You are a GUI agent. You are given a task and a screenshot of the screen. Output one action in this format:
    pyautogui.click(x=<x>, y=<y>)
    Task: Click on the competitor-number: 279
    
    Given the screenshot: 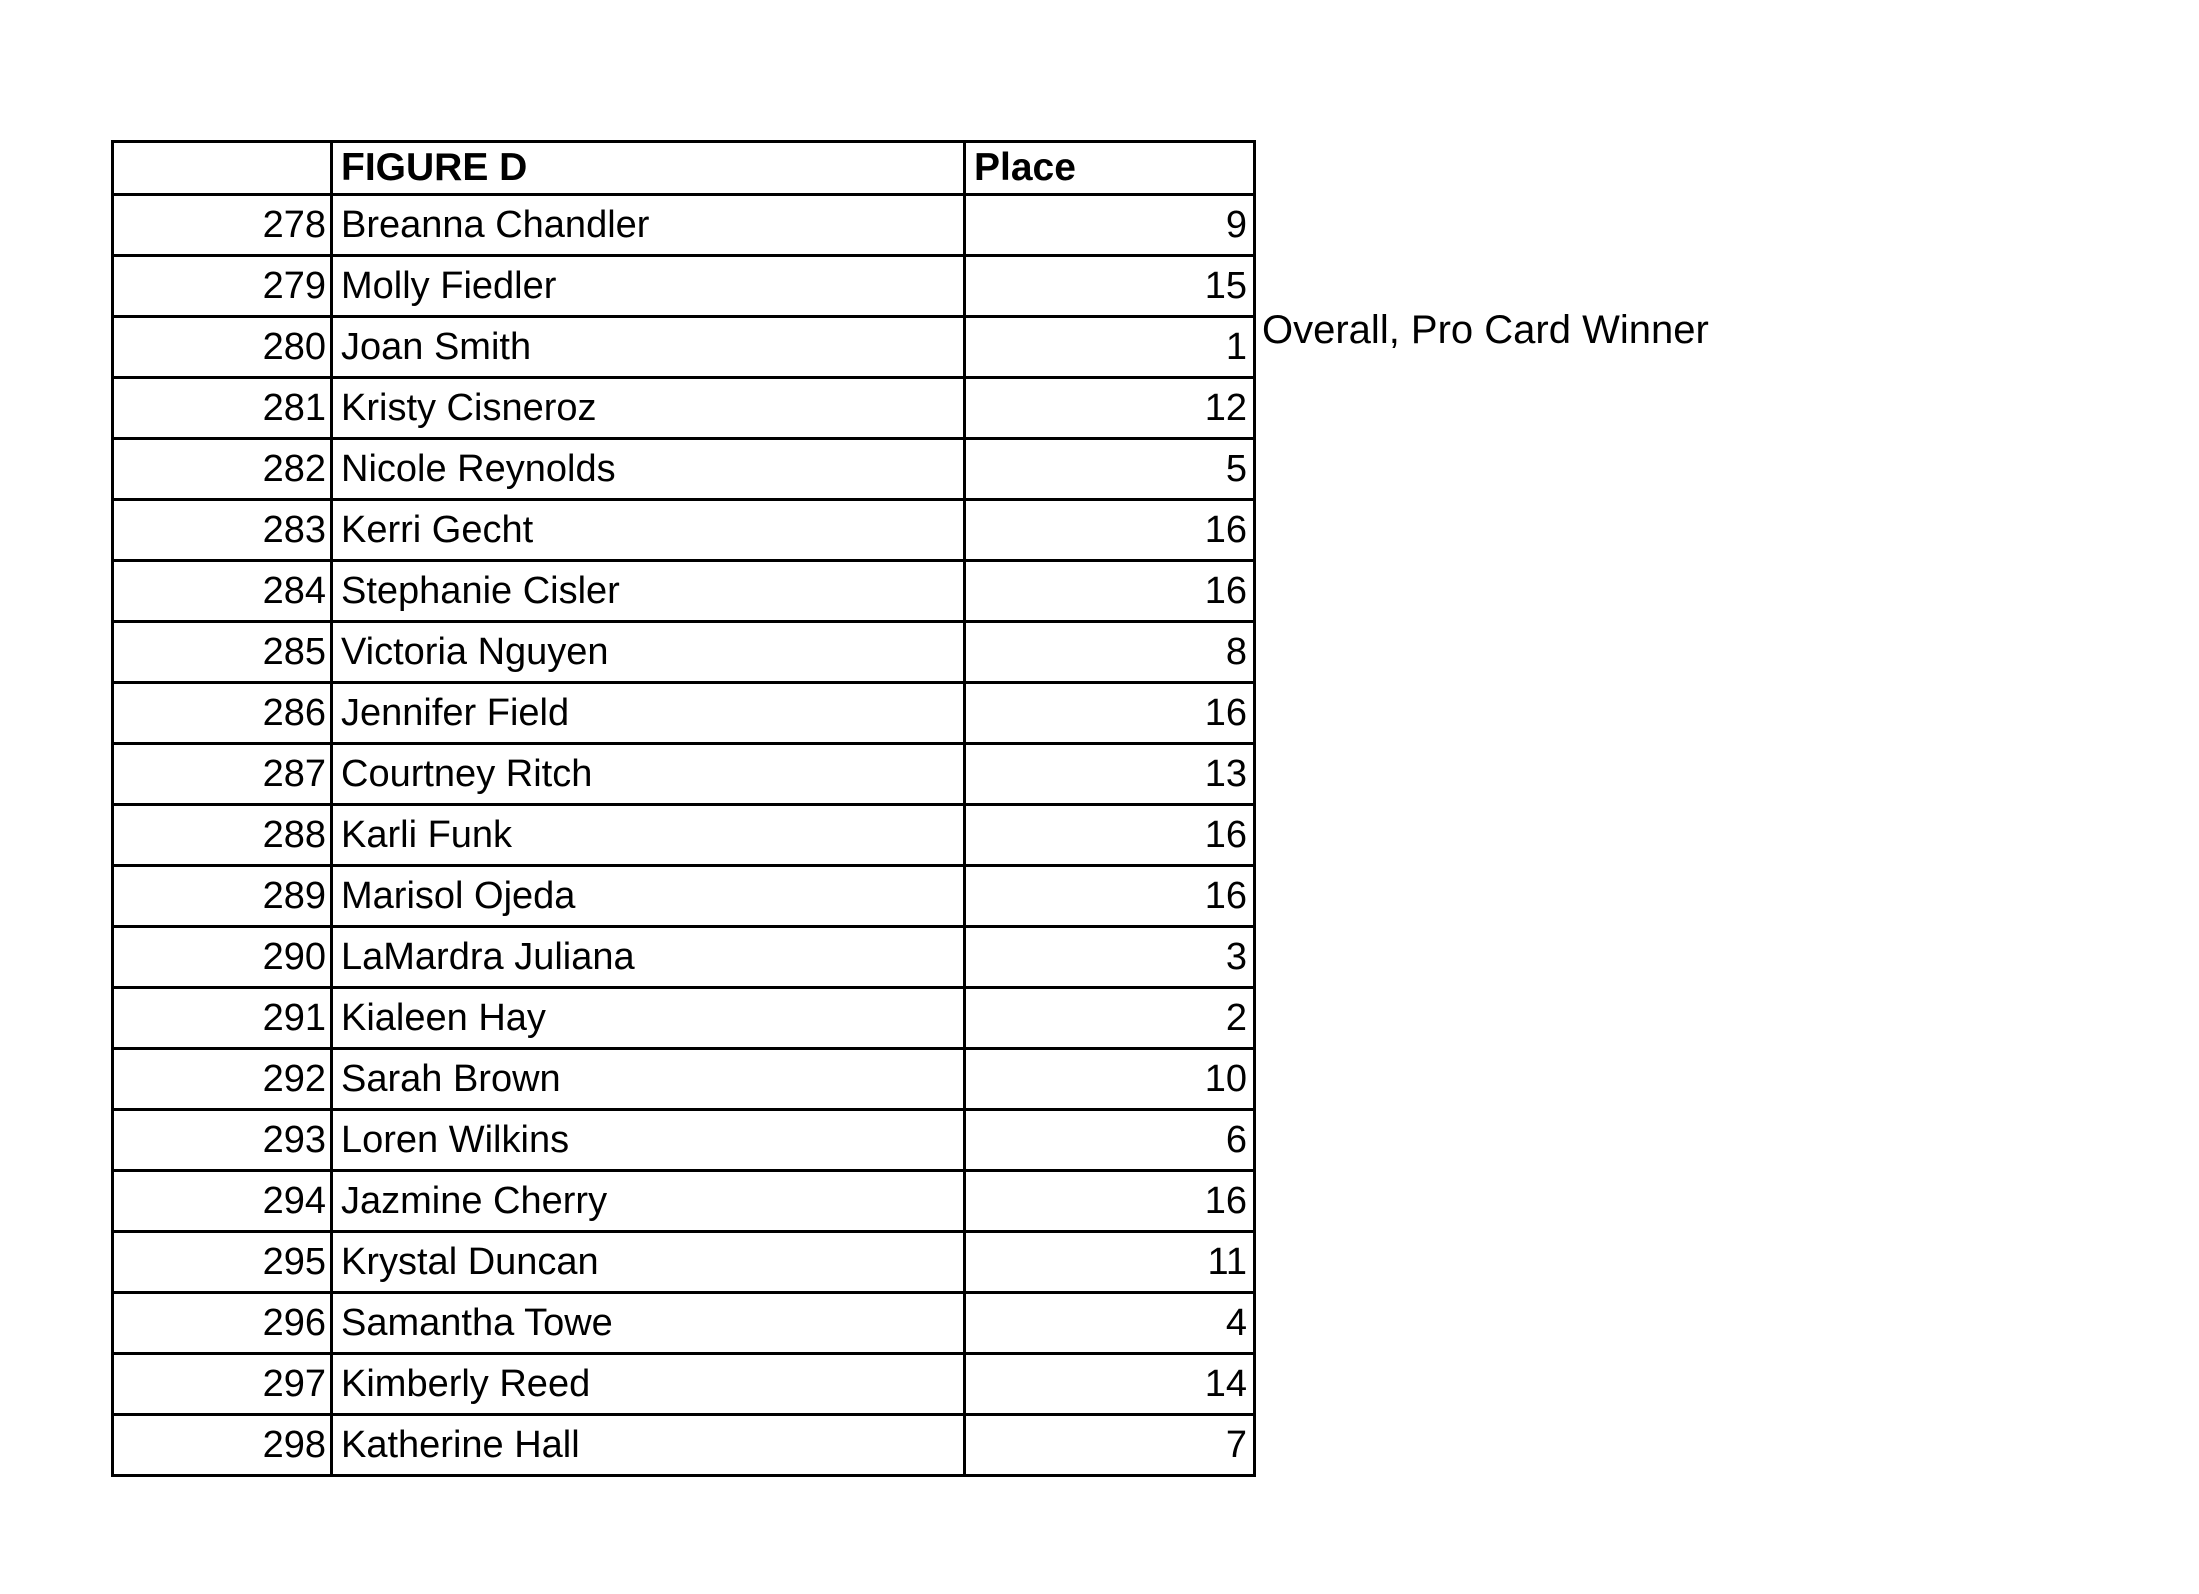 What is the action you would take?
    pyautogui.click(x=222, y=286)
    